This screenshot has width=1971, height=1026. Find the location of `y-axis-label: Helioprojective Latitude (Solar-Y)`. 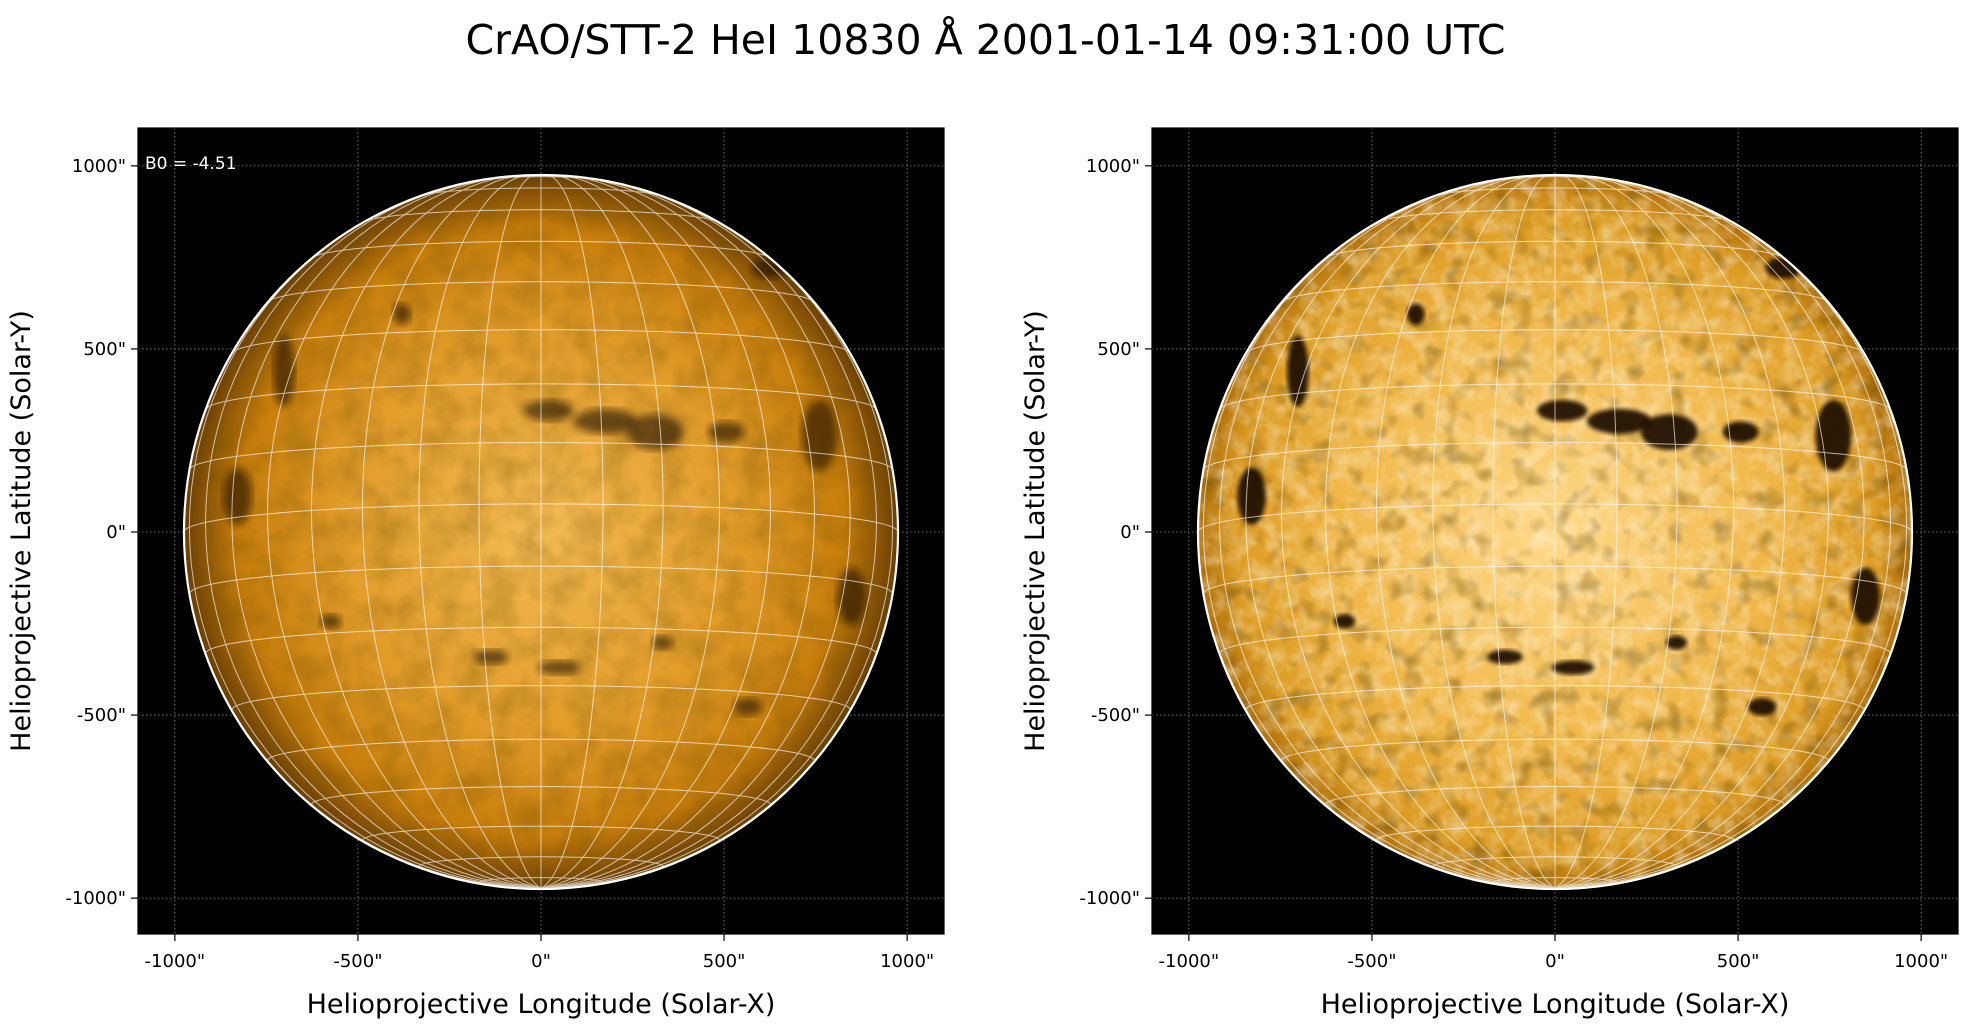

y-axis-label: Helioprojective Latitude (Solar-Y) is located at coordinates (1035, 531).